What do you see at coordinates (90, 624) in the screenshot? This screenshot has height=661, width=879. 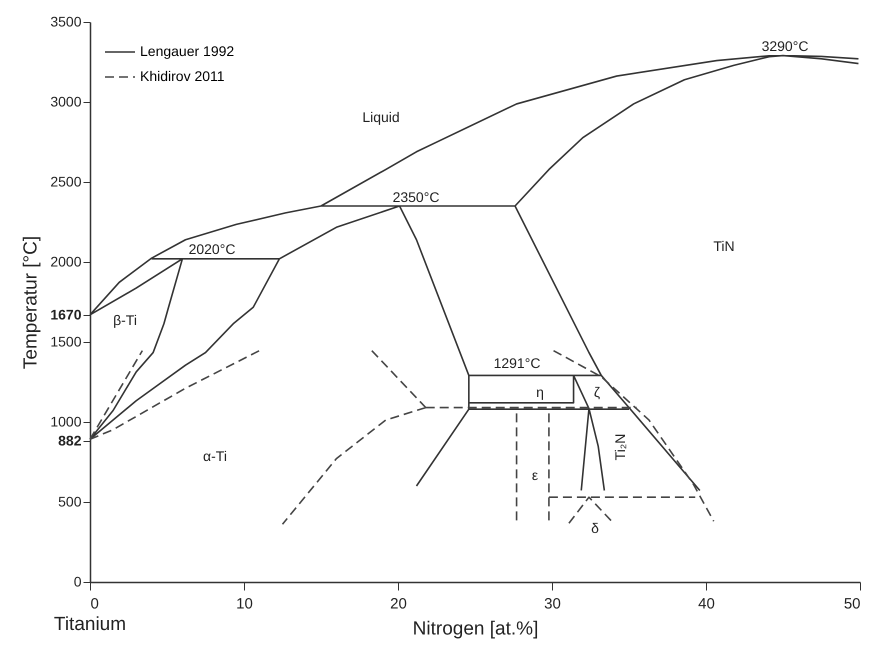 I see `text: Titanium` at bounding box center [90, 624].